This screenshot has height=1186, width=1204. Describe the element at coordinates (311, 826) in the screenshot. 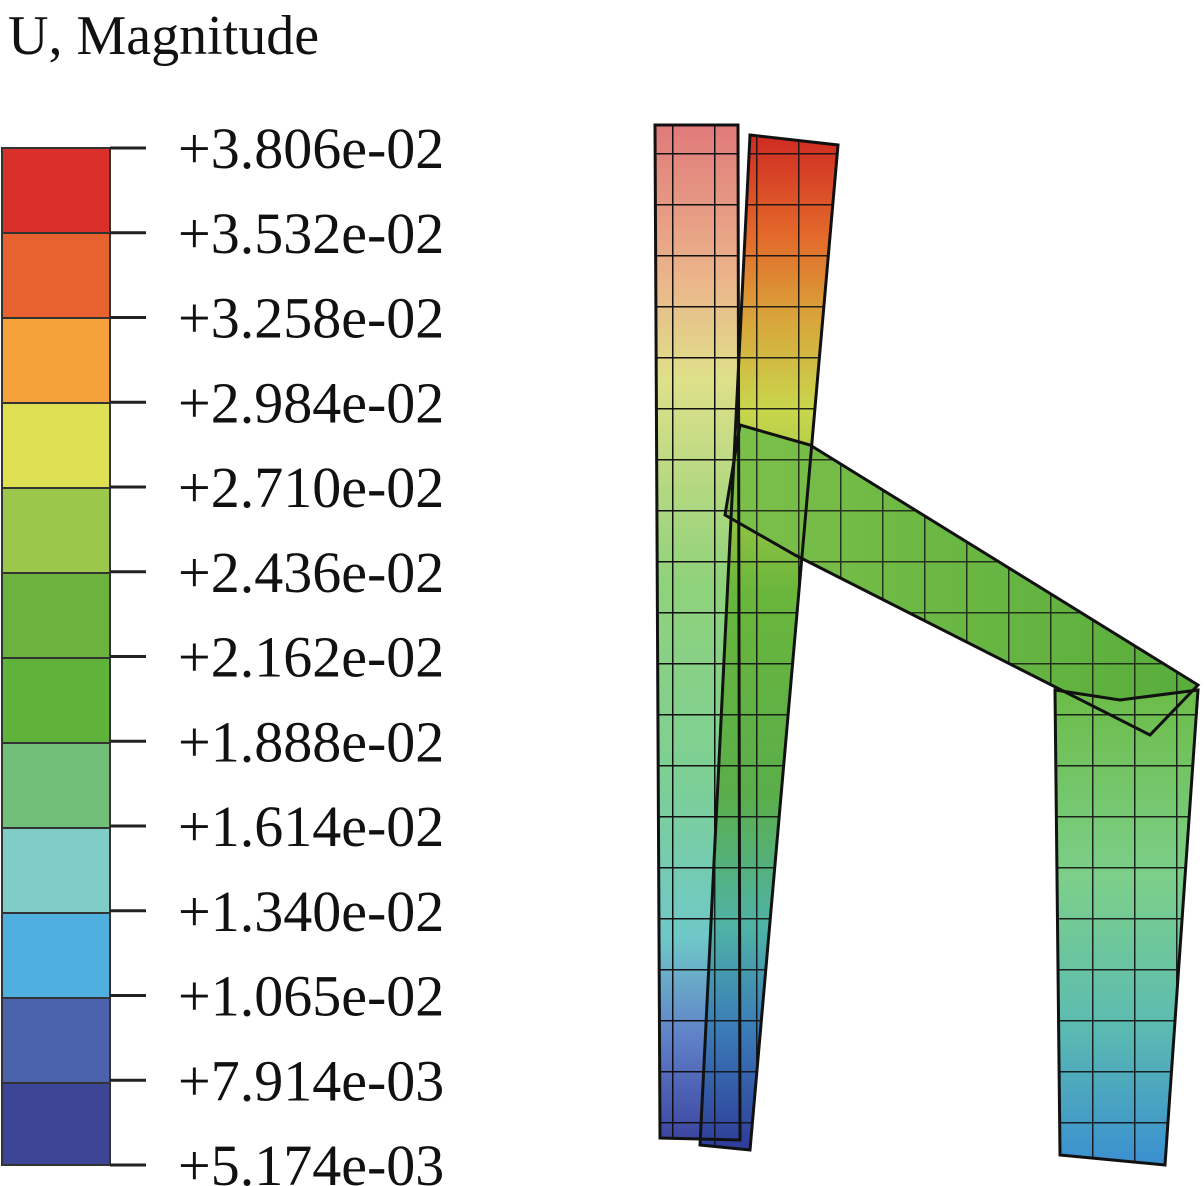

I see `legend-label: +1.614e-02` at that location.